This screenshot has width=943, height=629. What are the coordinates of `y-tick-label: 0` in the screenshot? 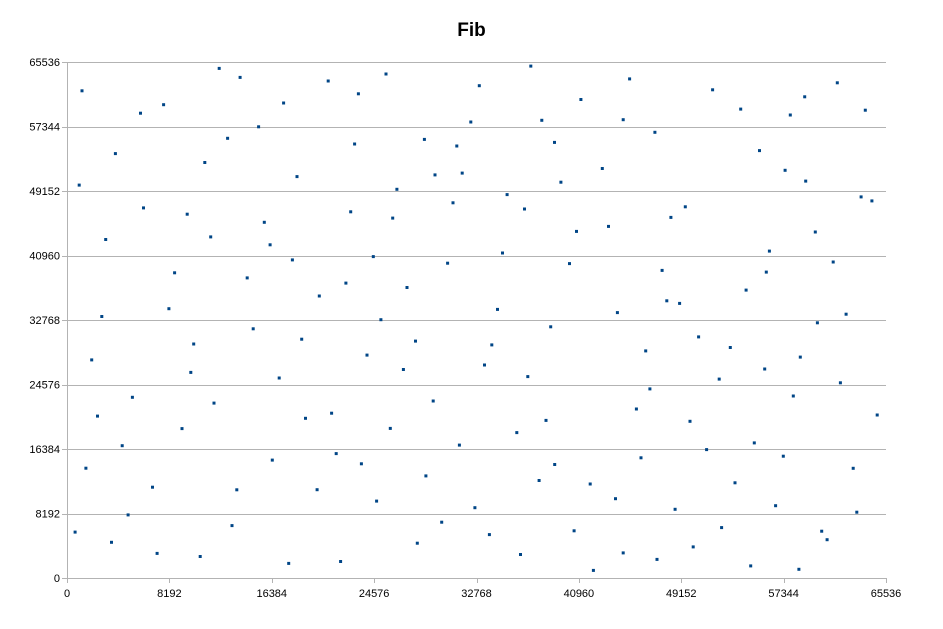 It's located at (57, 579).